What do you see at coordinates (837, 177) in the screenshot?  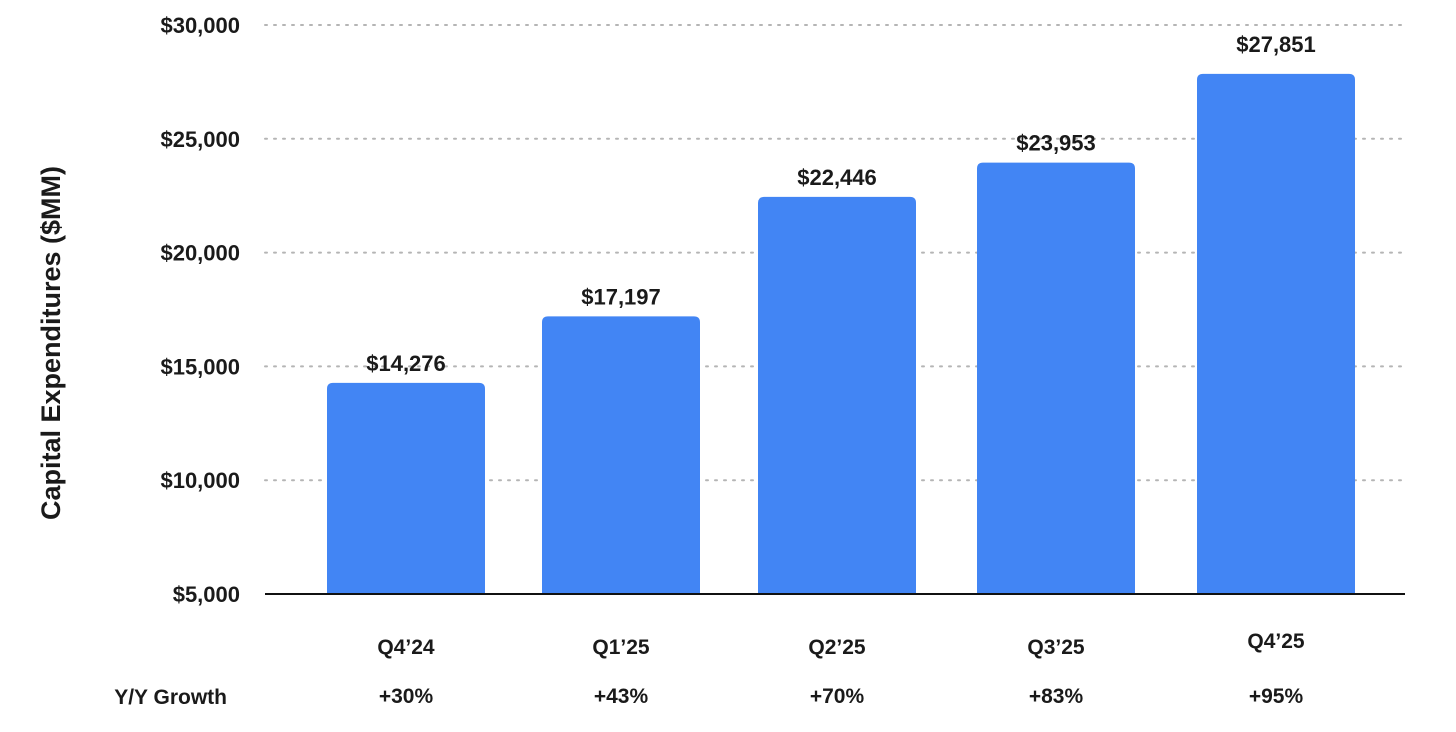 I see `bar-value-label: $22,446` at bounding box center [837, 177].